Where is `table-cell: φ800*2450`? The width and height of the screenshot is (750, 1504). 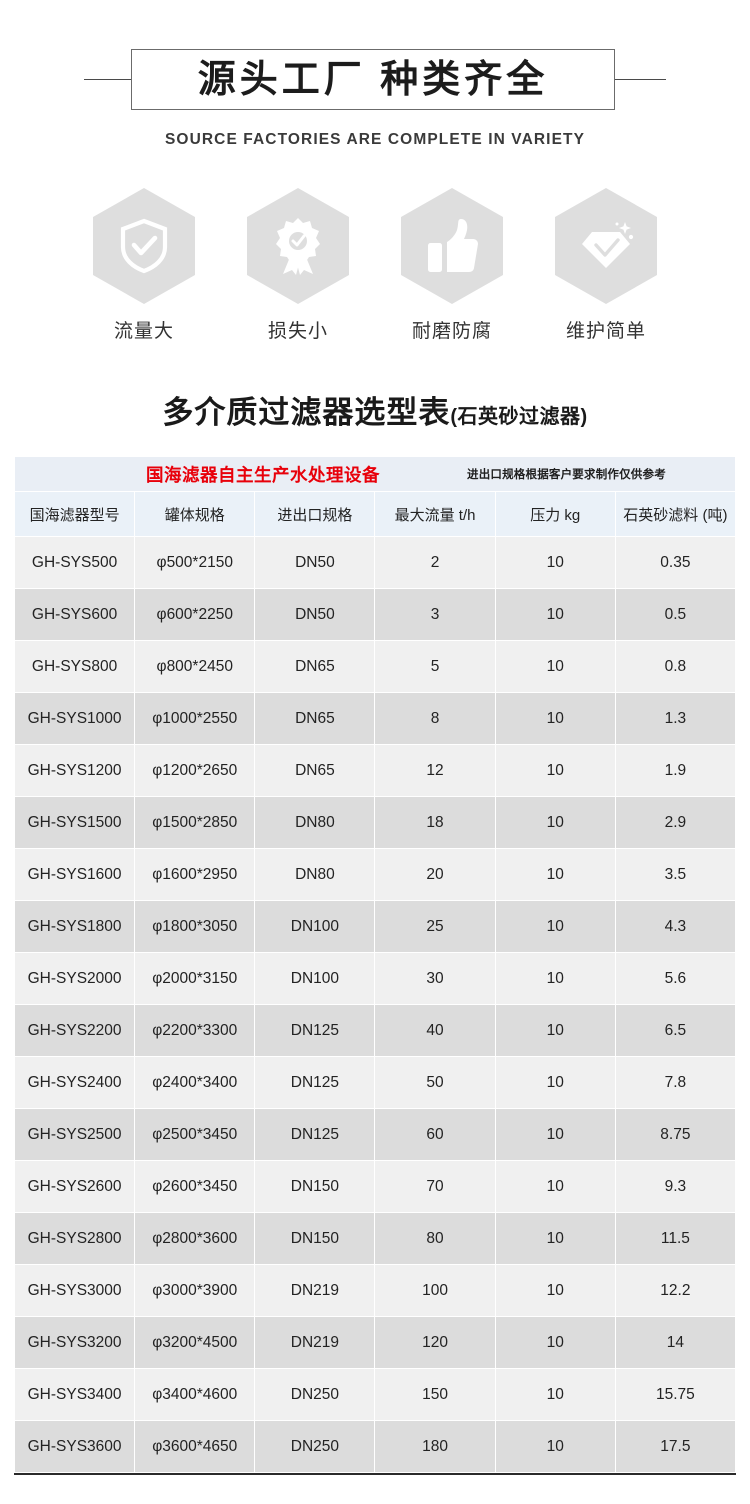
table-cell: φ800*2450 is located at coordinates (195, 666).